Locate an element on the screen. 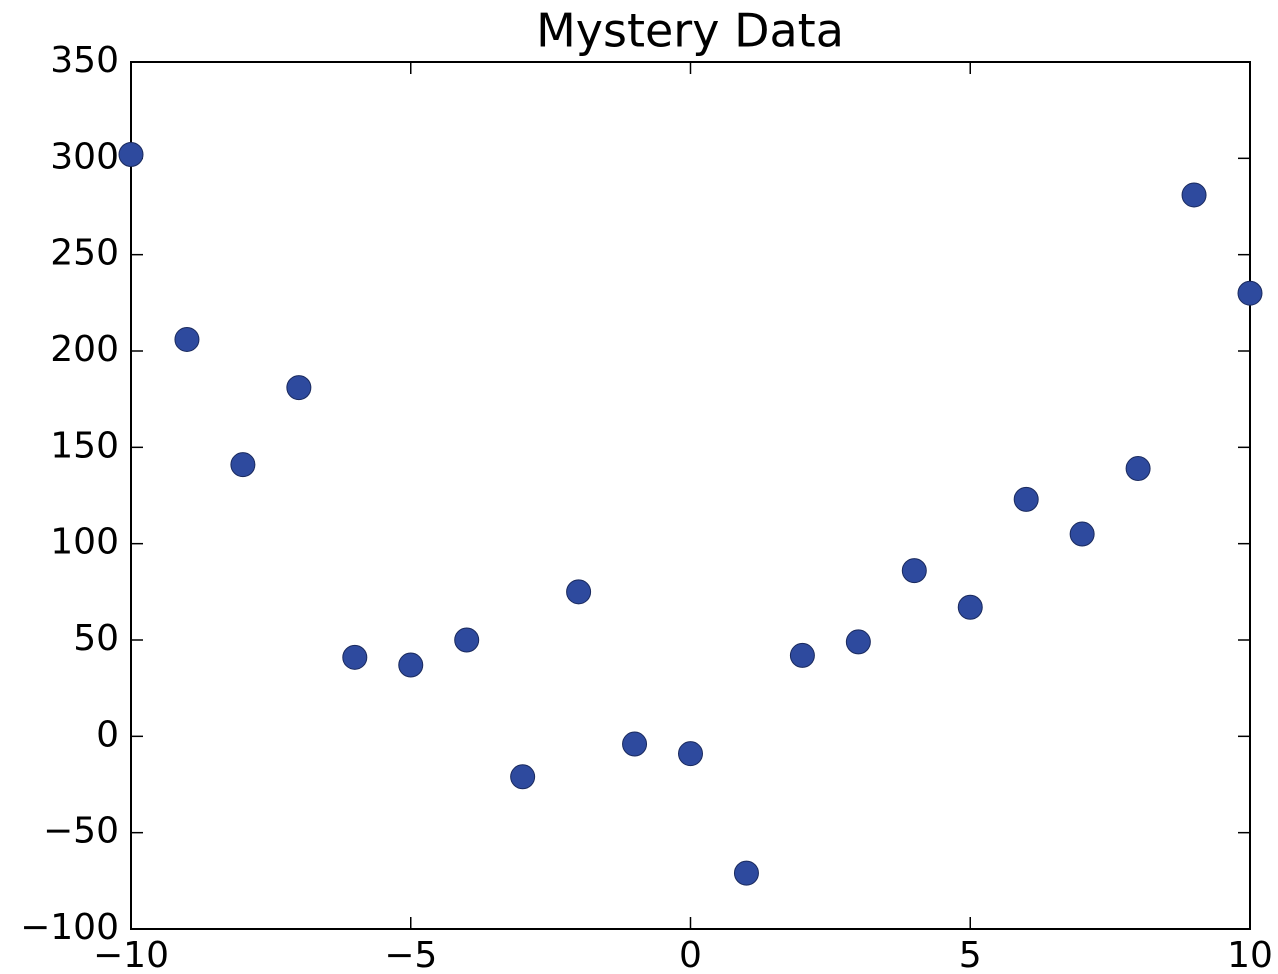 The width and height of the screenshot is (1278, 974). y-tick-label: 50 is located at coordinates (96, 638).